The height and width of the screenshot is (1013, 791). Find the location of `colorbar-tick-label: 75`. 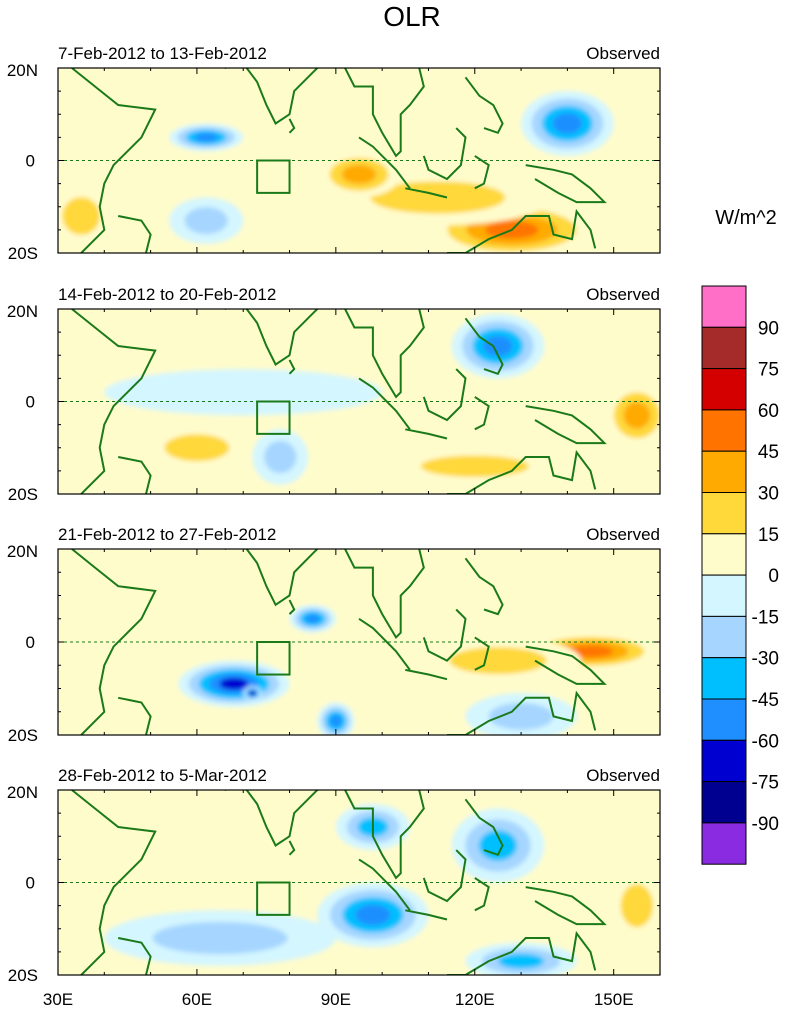

colorbar-tick-label: 75 is located at coordinates (768, 370).